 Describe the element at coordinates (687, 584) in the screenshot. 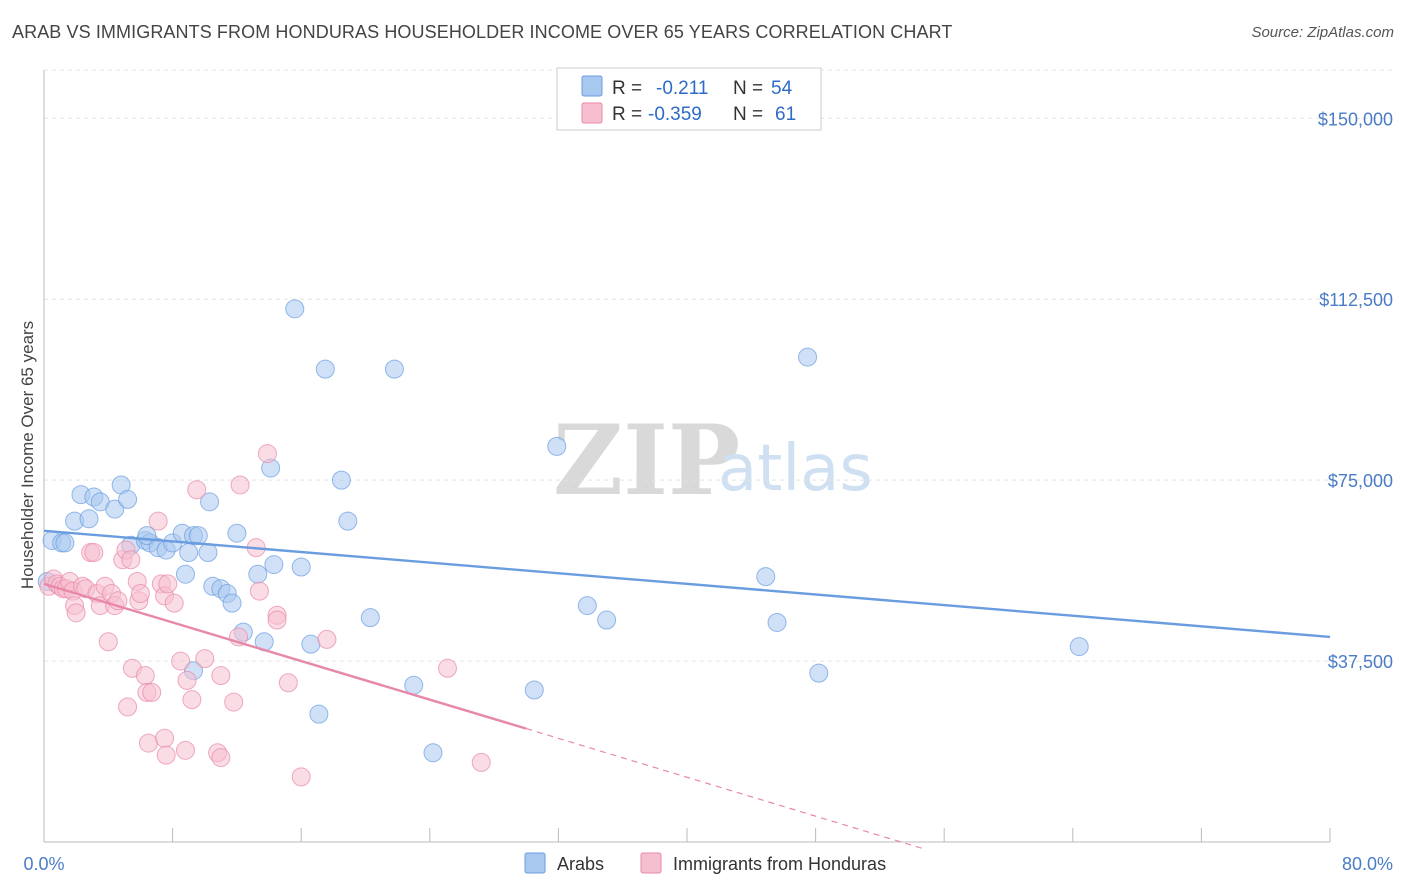

I see `arab-trend-line` at that location.